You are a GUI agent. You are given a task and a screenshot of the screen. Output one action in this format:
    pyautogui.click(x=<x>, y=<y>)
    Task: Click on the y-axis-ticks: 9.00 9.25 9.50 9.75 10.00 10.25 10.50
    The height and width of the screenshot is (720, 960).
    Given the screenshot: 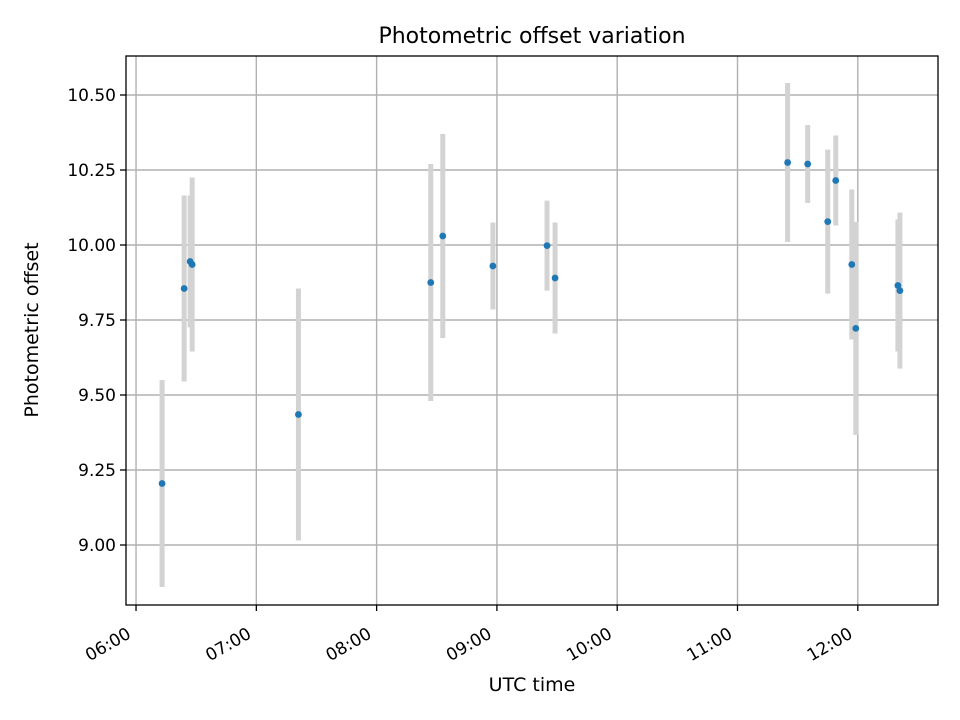 What is the action you would take?
    pyautogui.click(x=96, y=321)
    